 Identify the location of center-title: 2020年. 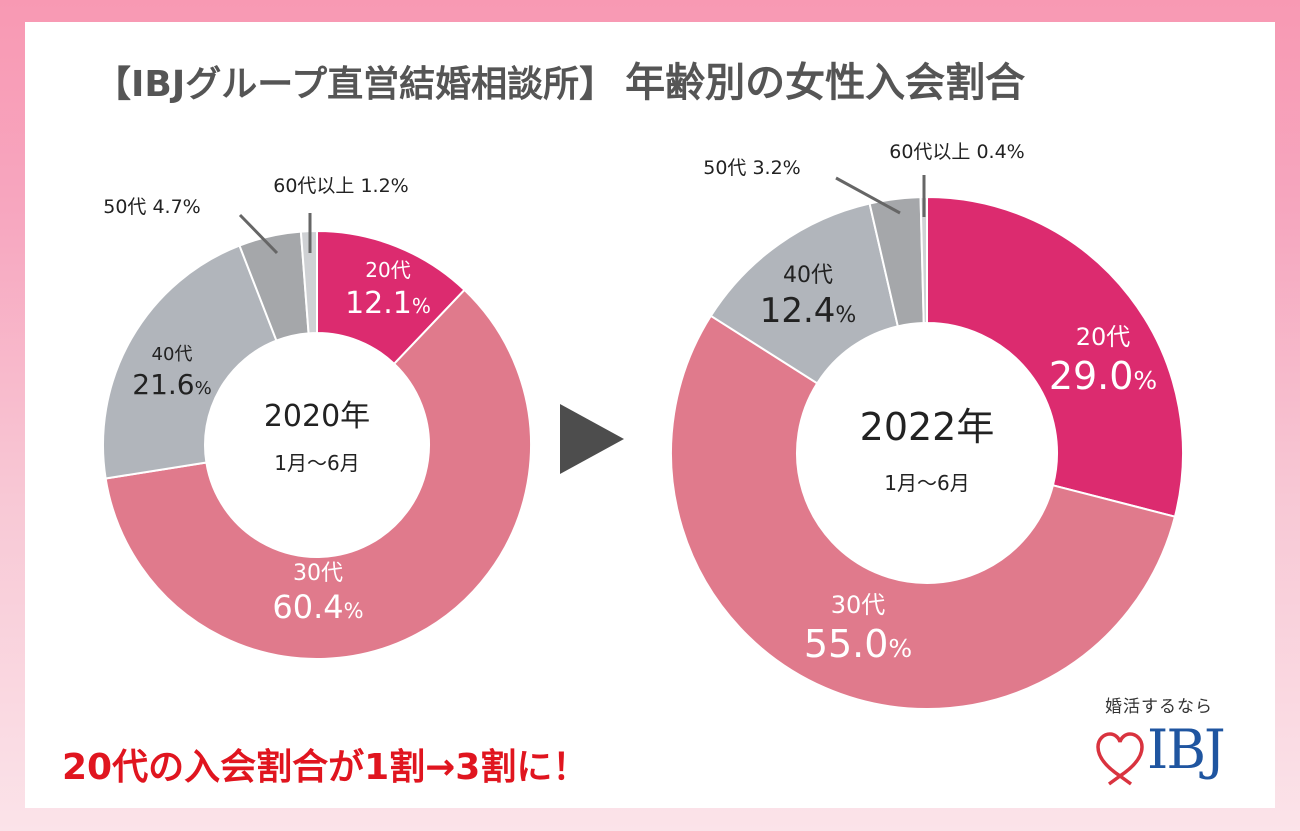
(317, 416).